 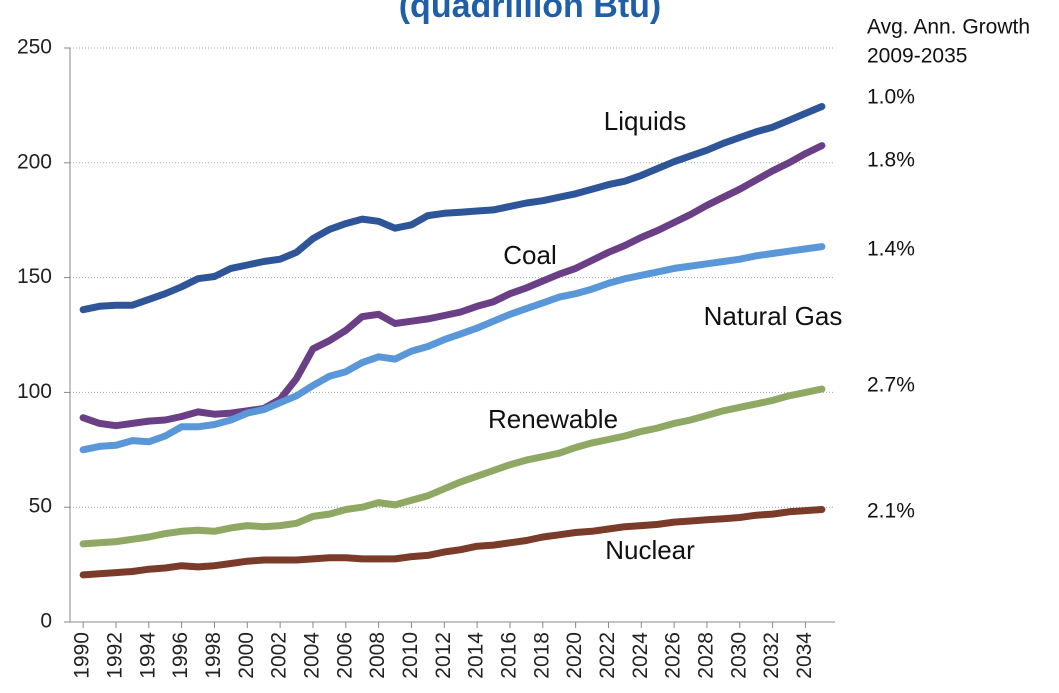 What do you see at coordinates (891, 385) in the screenshot?
I see `growth-rate: 2.7%` at bounding box center [891, 385].